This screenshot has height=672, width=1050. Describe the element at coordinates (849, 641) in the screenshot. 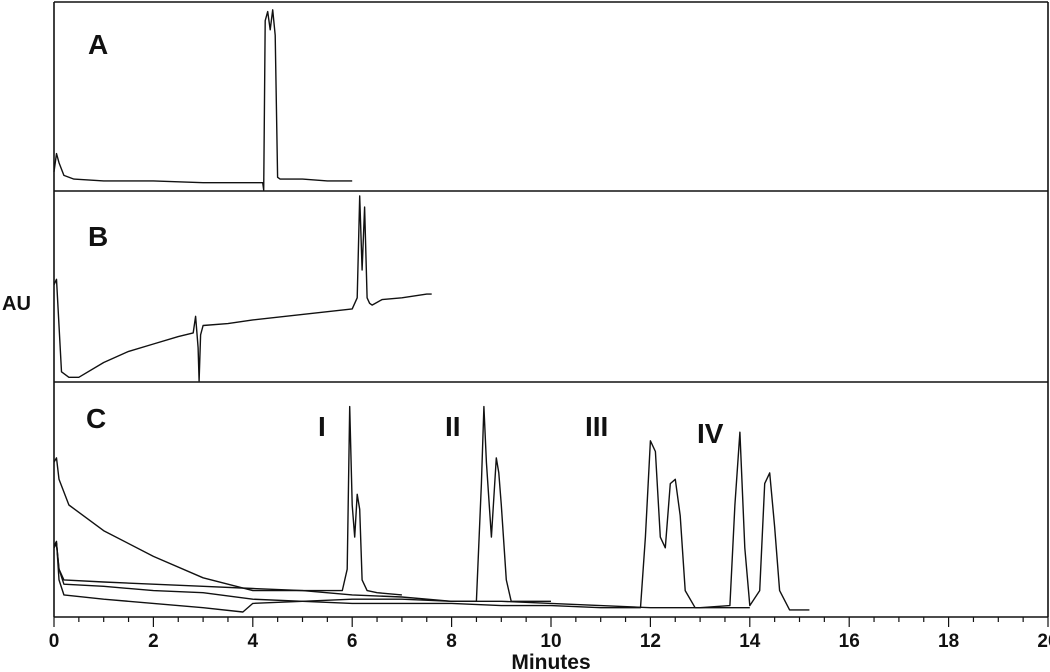

I see `x-tick-label: 16` at that location.